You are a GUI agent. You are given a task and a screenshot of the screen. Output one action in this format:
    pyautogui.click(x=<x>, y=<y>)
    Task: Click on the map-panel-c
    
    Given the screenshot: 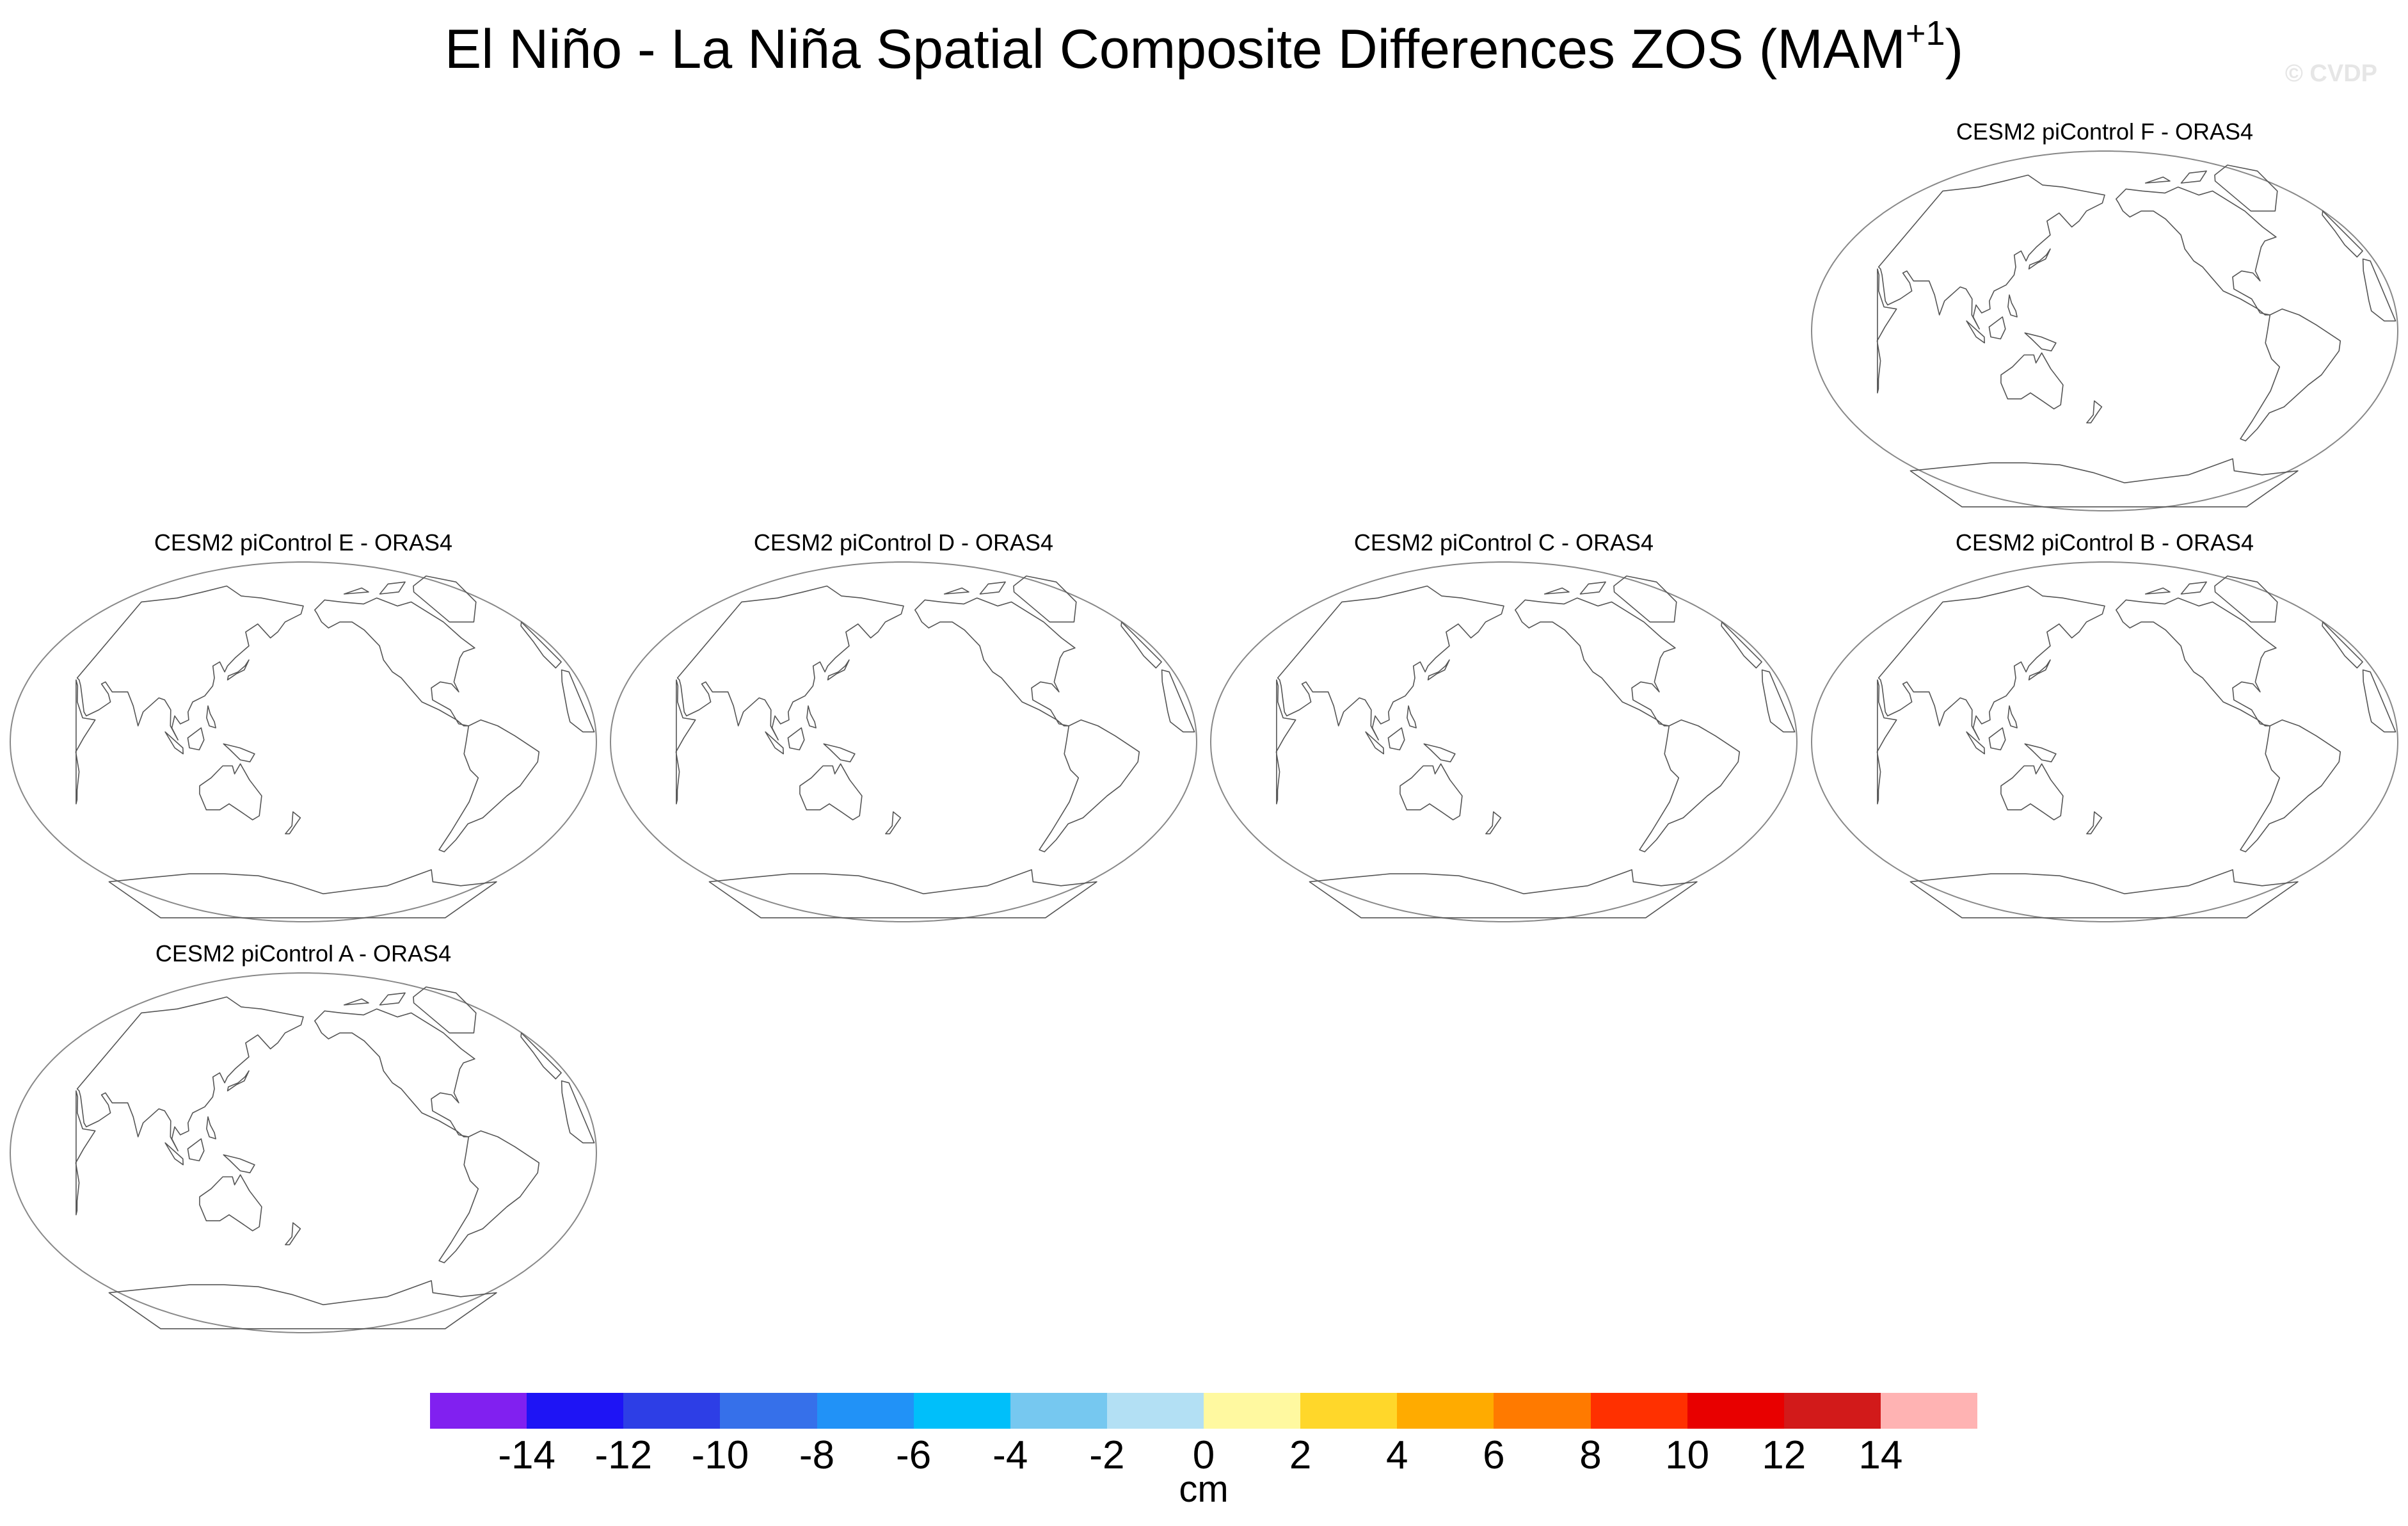 What is the action you would take?
    pyautogui.click(x=1504, y=741)
    